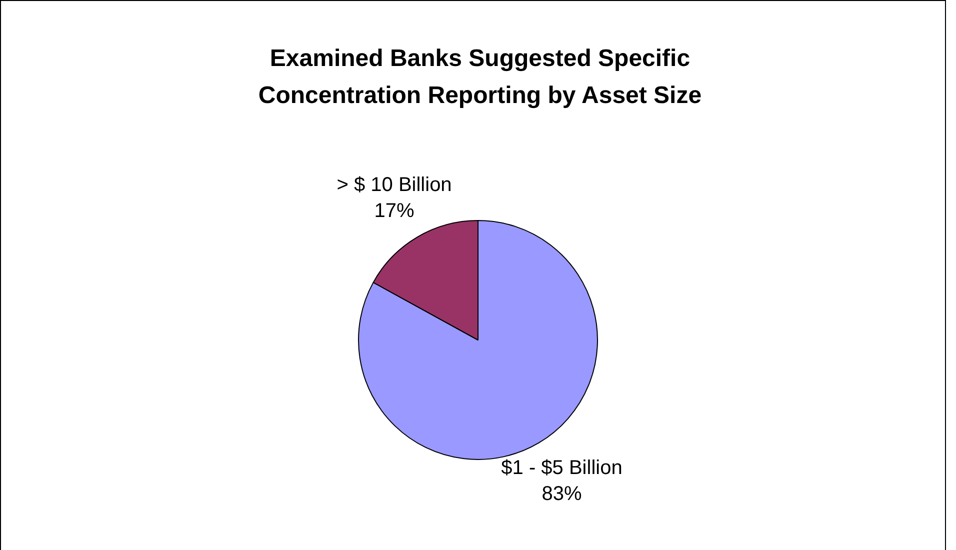 This screenshot has width=956, height=550. Describe the element at coordinates (394, 185) in the screenshot. I see `slice-label: > $ 10 Billion` at that location.